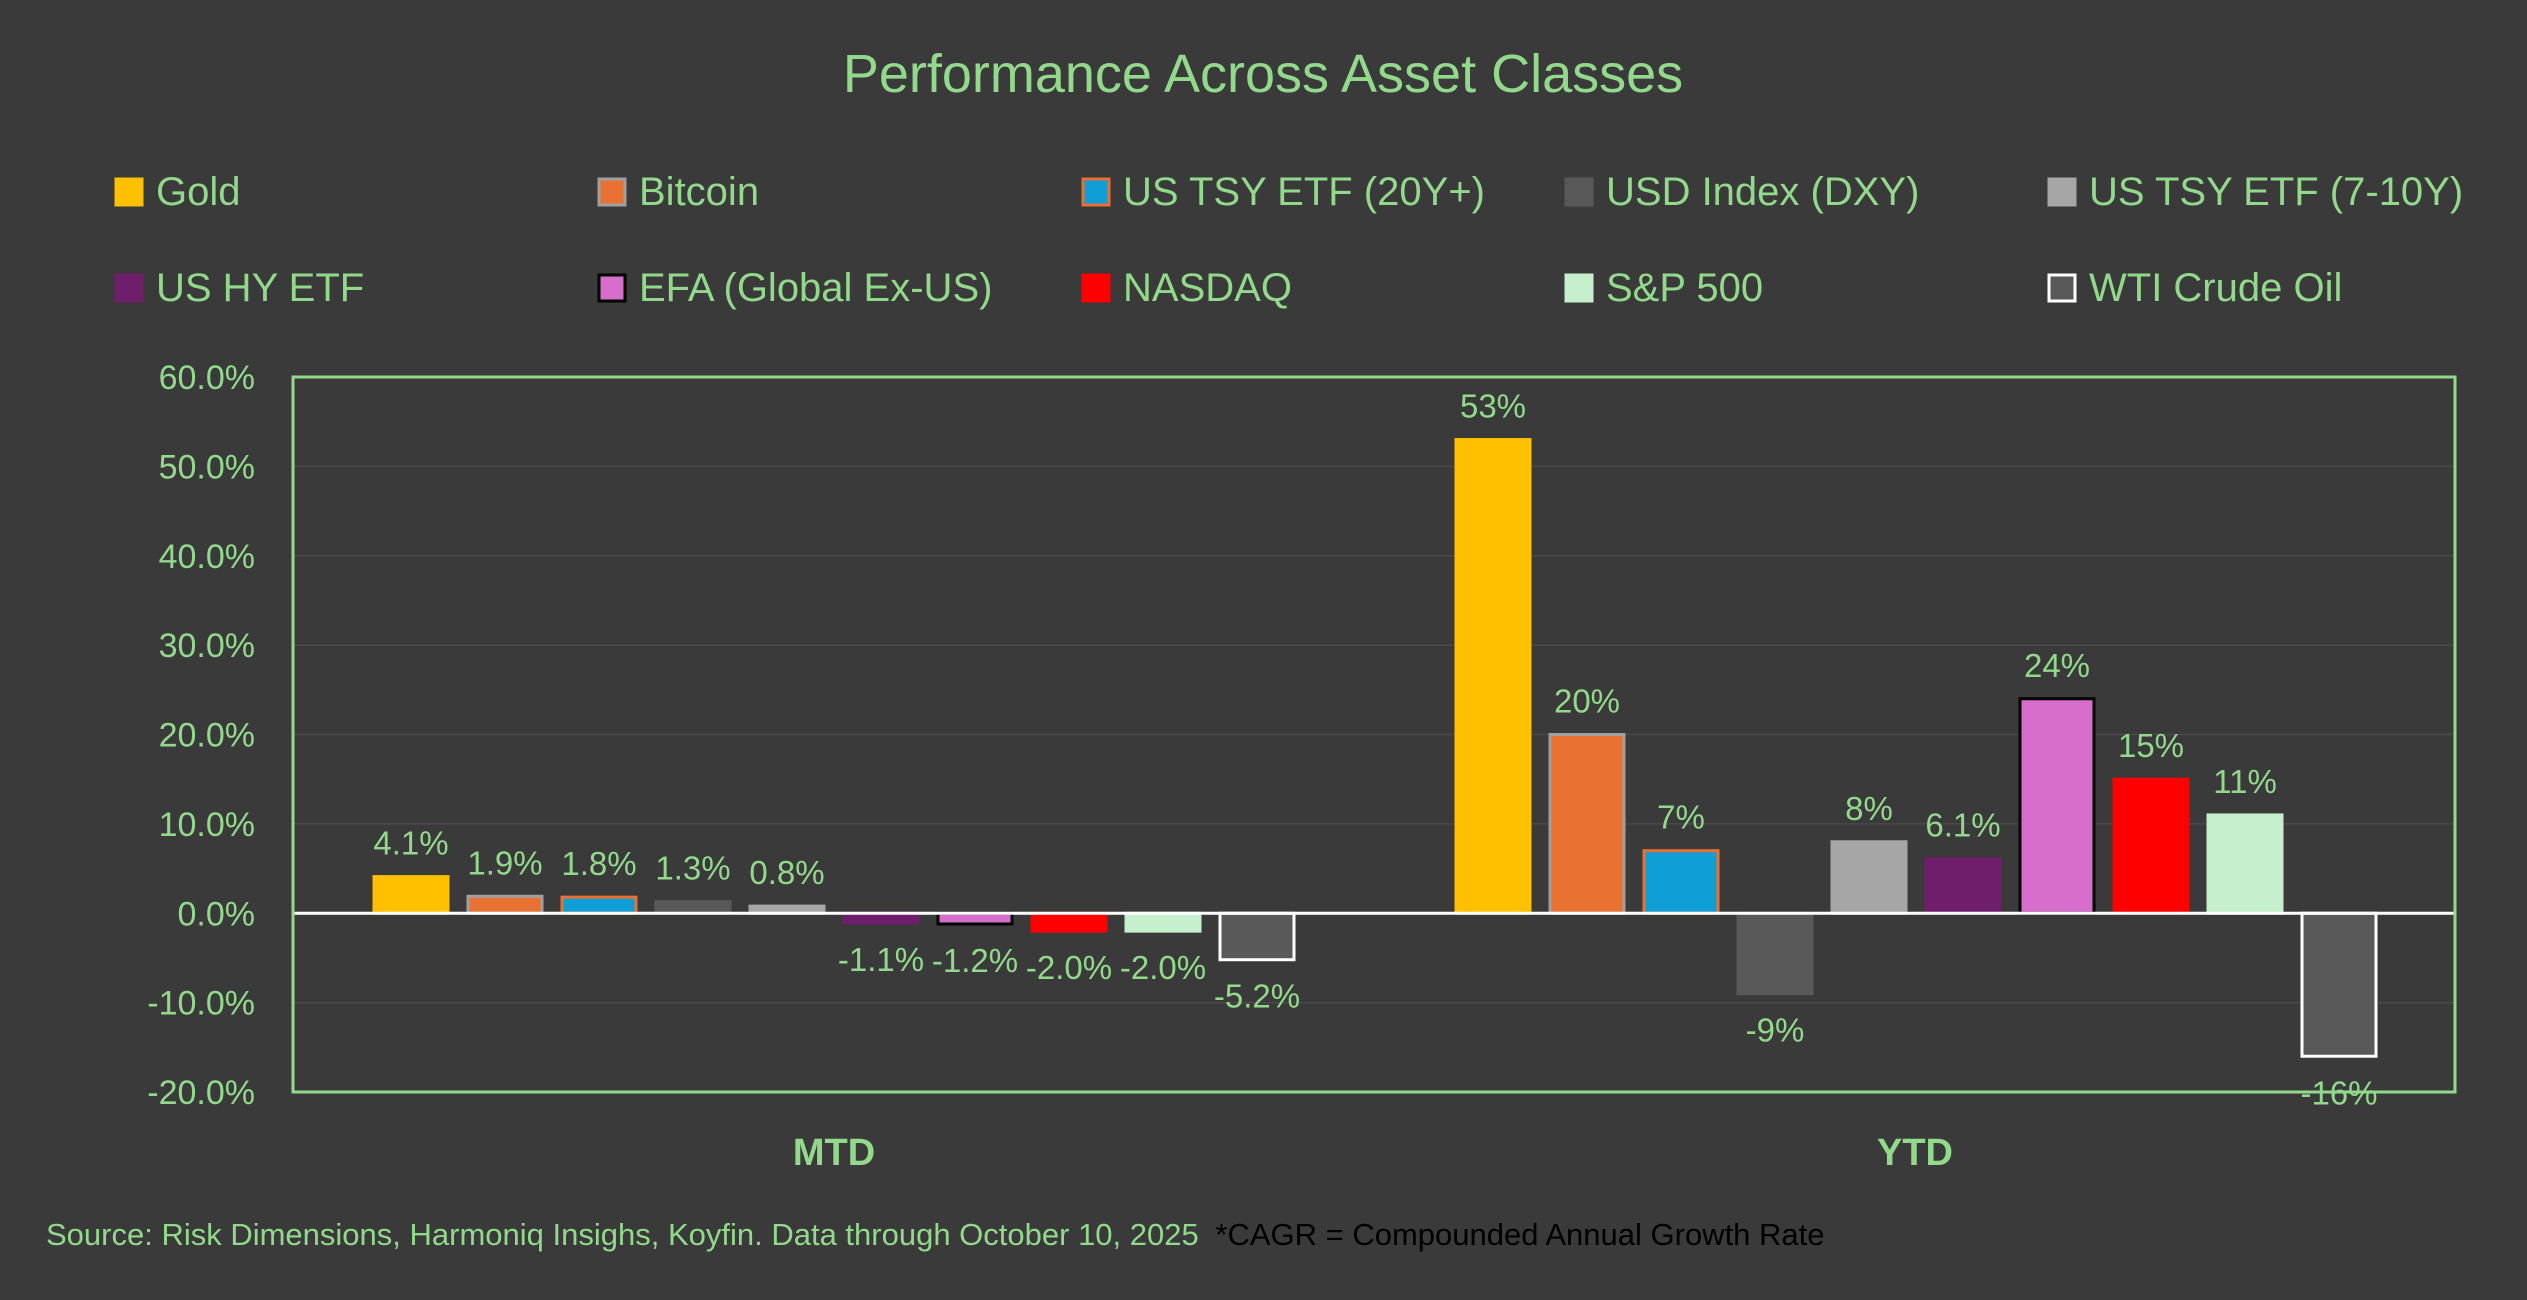 The height and width of the screenshot is (1300, 2527). I want to click on legend-item-nasdaq: NASDAQ, so click(1186, 288).